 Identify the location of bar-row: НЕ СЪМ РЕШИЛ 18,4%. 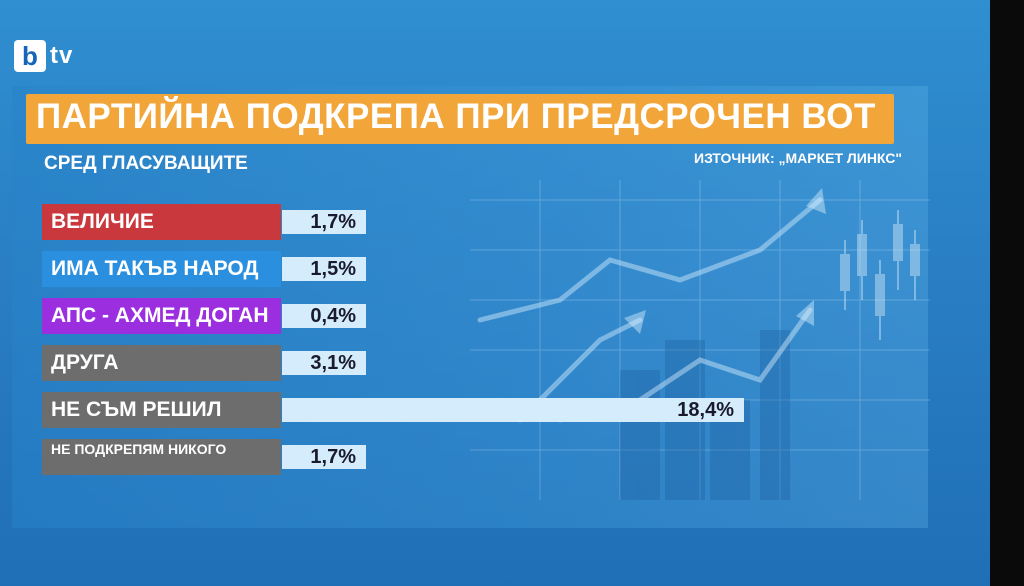
(398, 410).